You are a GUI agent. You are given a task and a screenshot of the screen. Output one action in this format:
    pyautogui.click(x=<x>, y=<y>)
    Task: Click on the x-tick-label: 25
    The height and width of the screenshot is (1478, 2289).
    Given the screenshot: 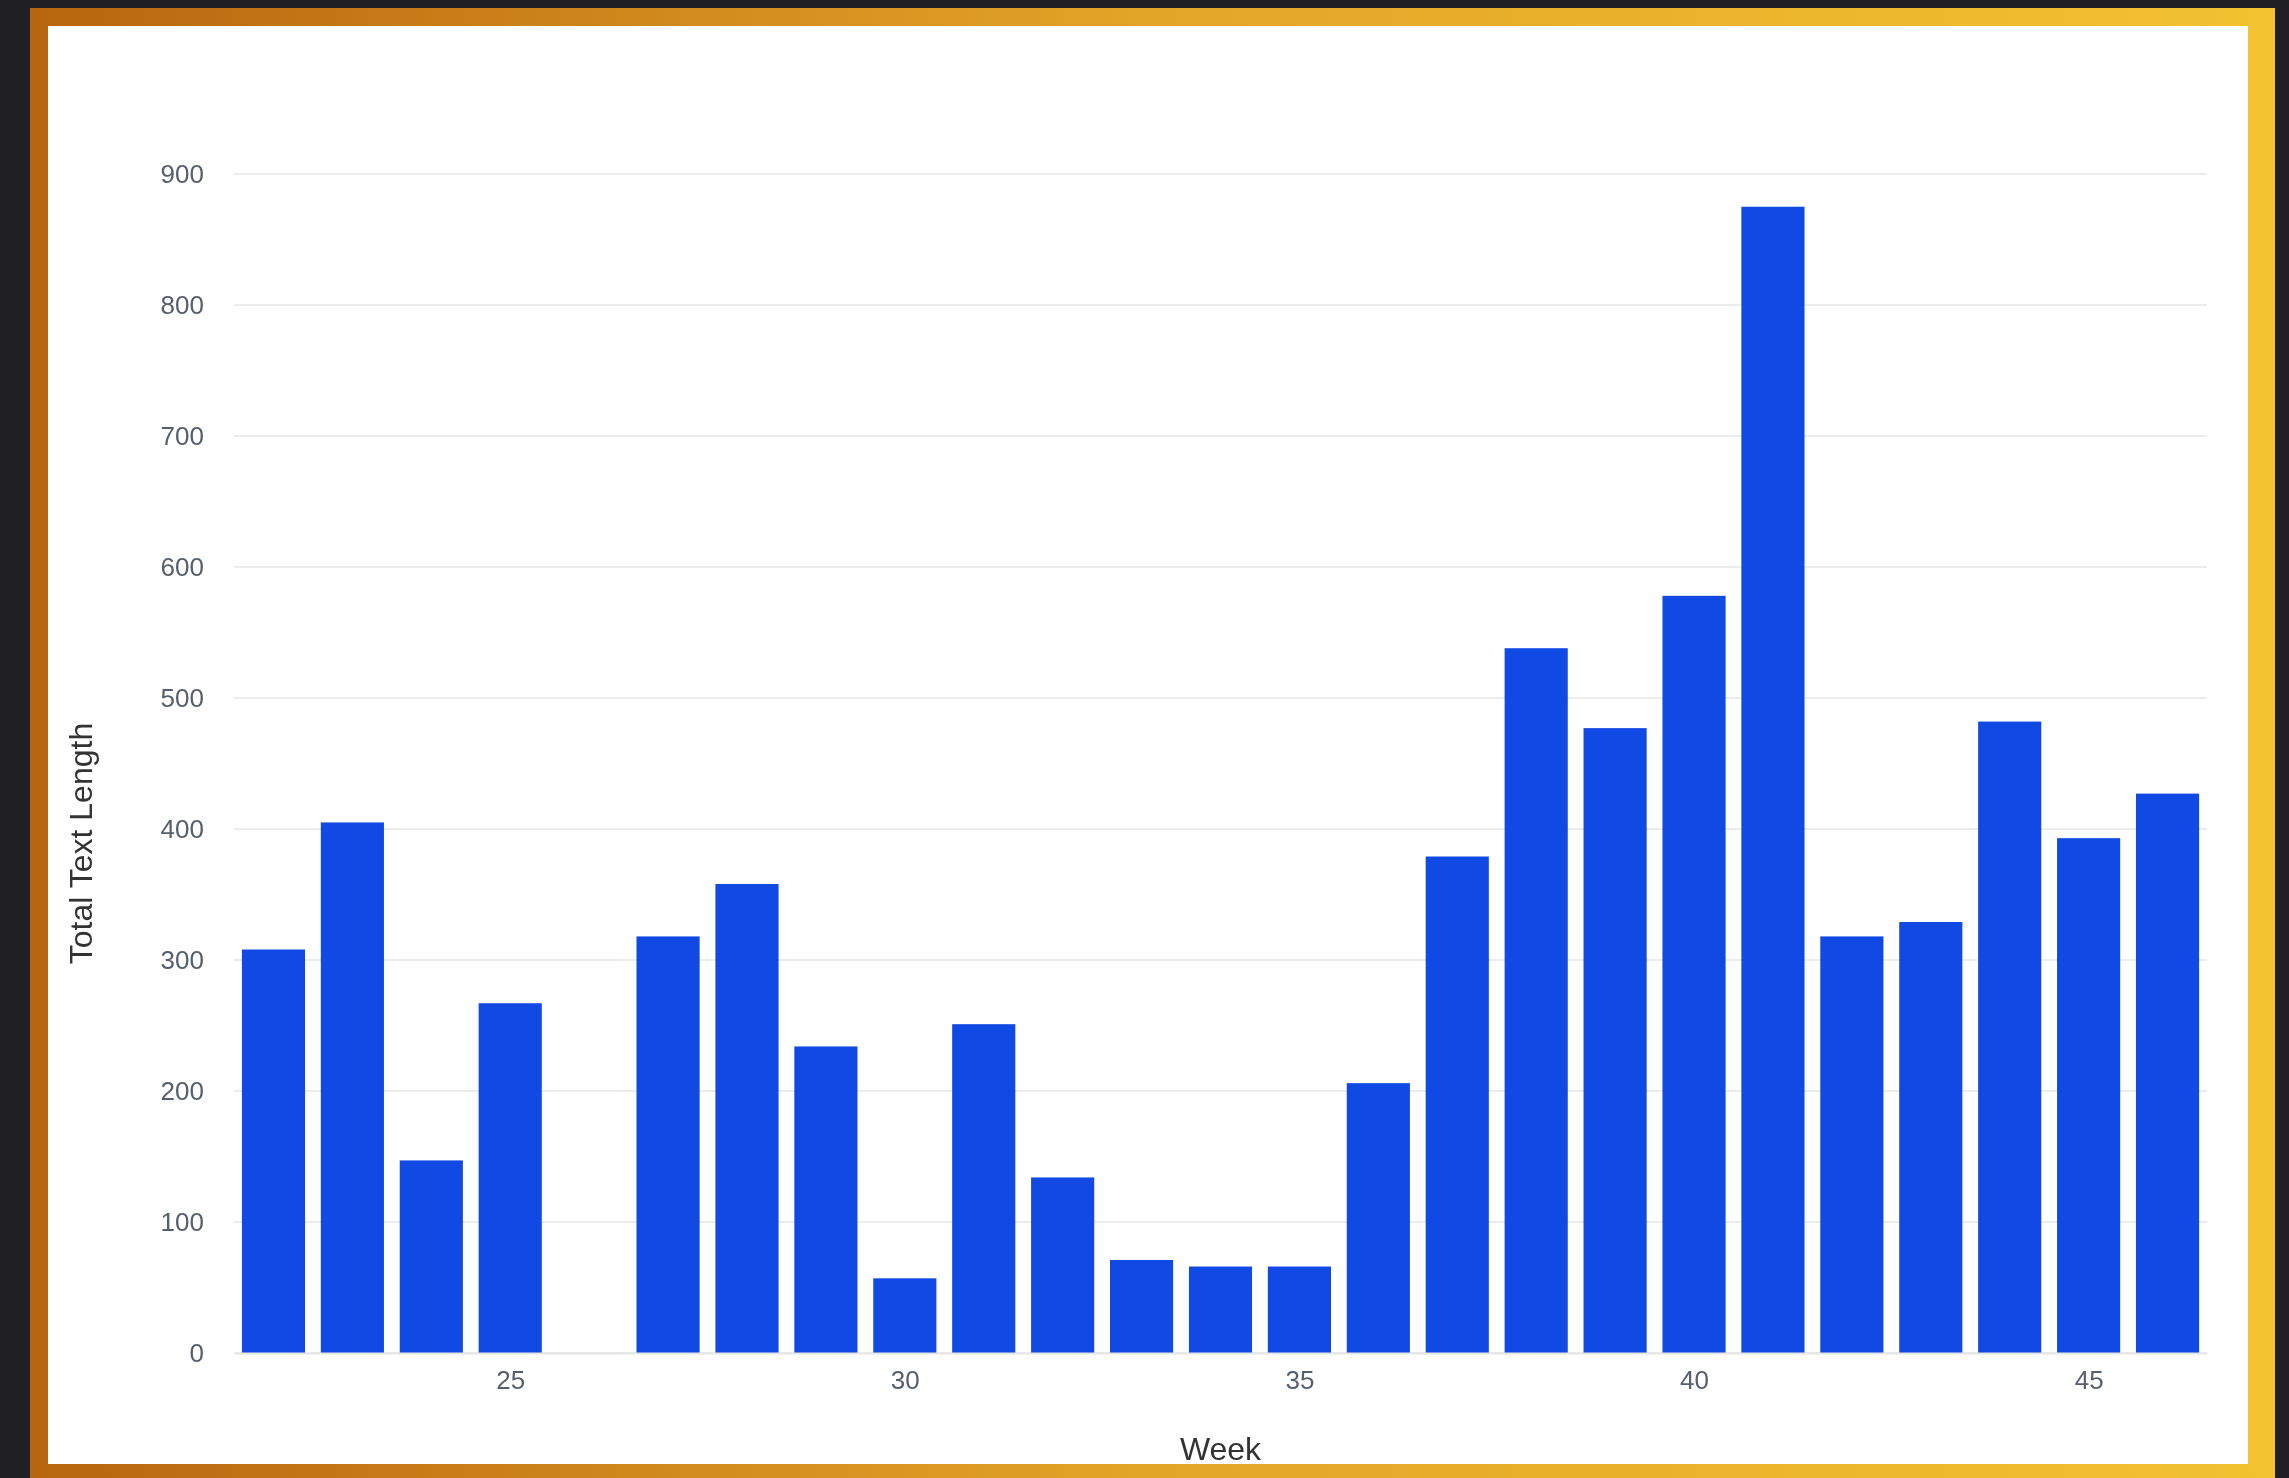 What is the action you would take?
    pyautogui.click(x=511, y=1380)
    